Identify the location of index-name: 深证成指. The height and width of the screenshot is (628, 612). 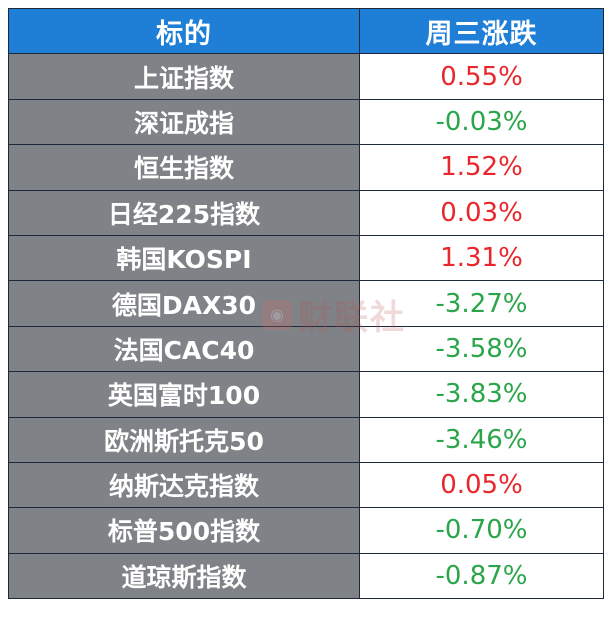
(184, 122).